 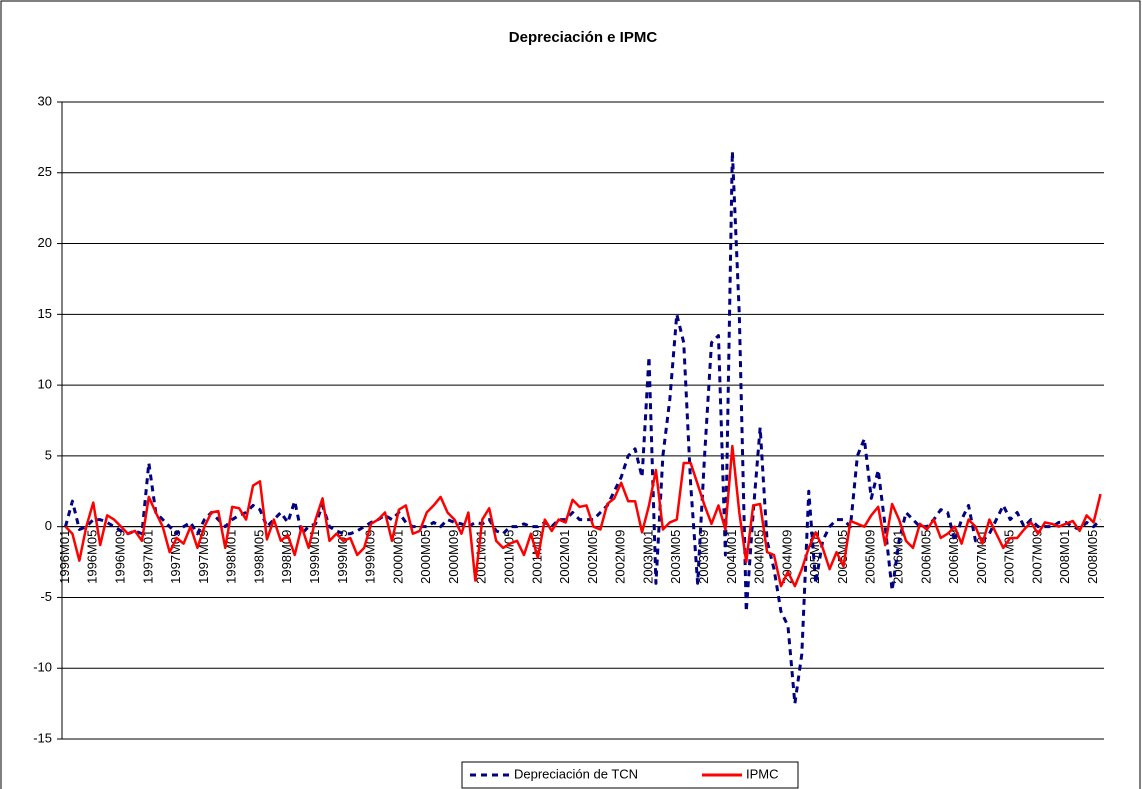 I want to click on x-tick-label: 2002M05, so click(x=592, y=557).